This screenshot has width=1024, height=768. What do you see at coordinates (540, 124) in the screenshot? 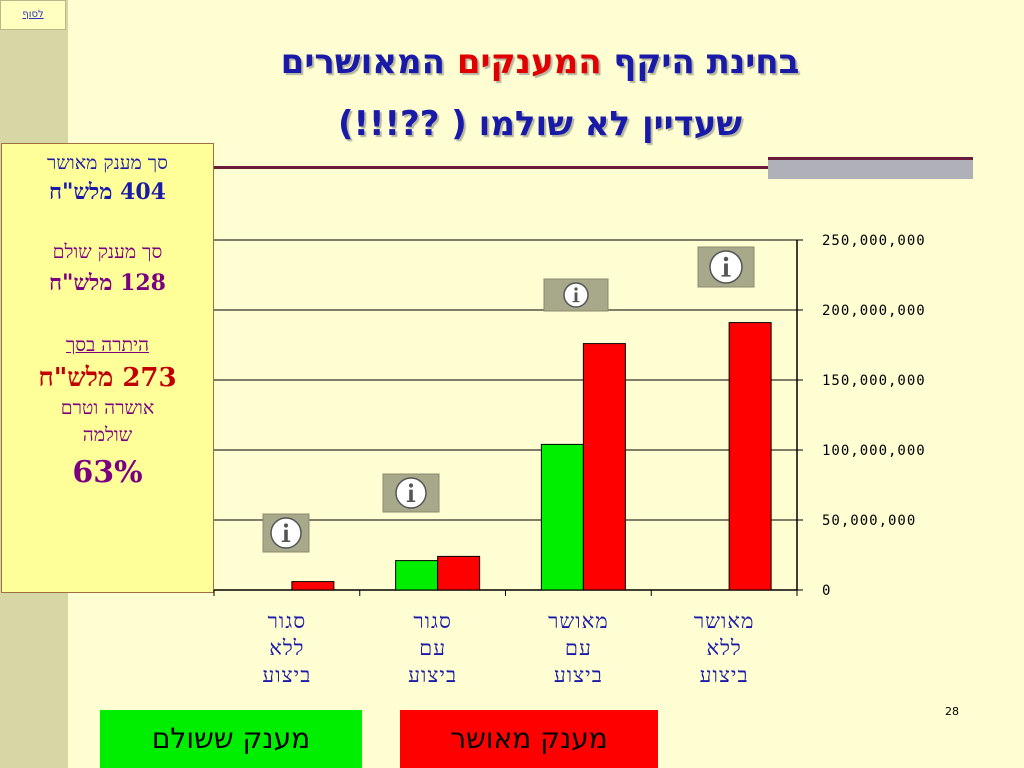
I see `slide-title-line2: שעדיין לא שולמו ( ??!!!)` at bounding box center [540, 124].